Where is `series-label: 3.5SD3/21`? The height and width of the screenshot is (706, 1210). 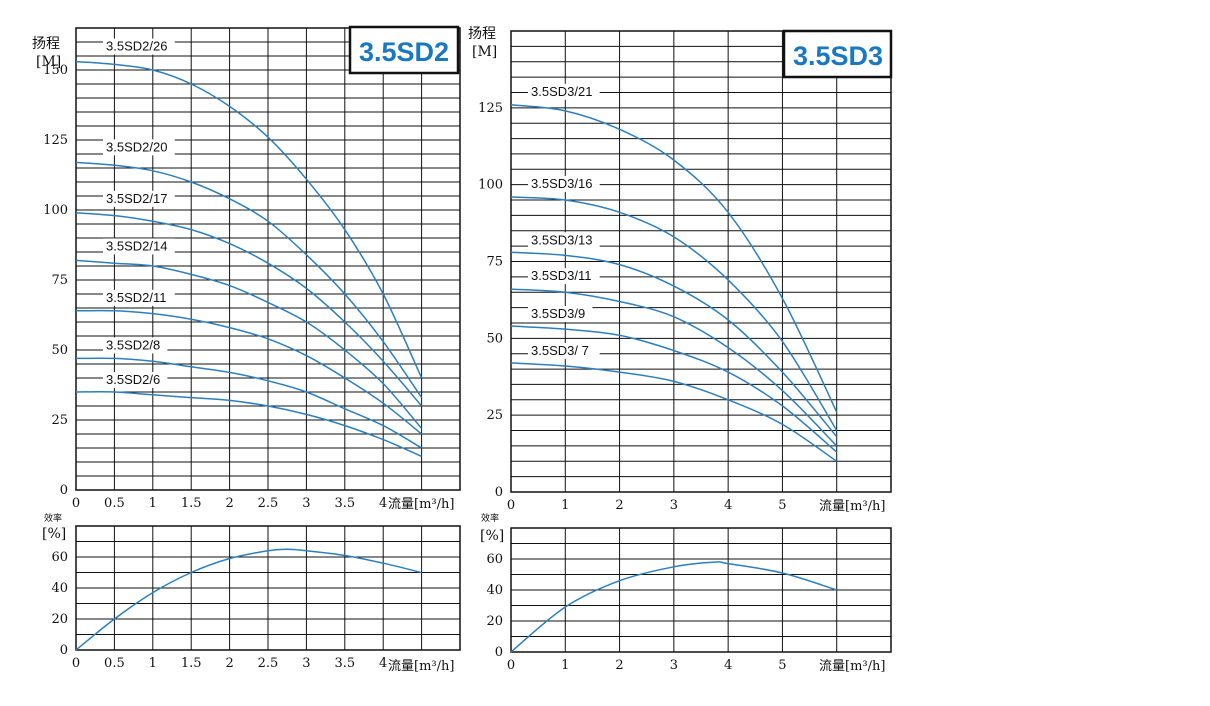
series-label: 3.5SD3/21 is located at coordinates (561, 91).